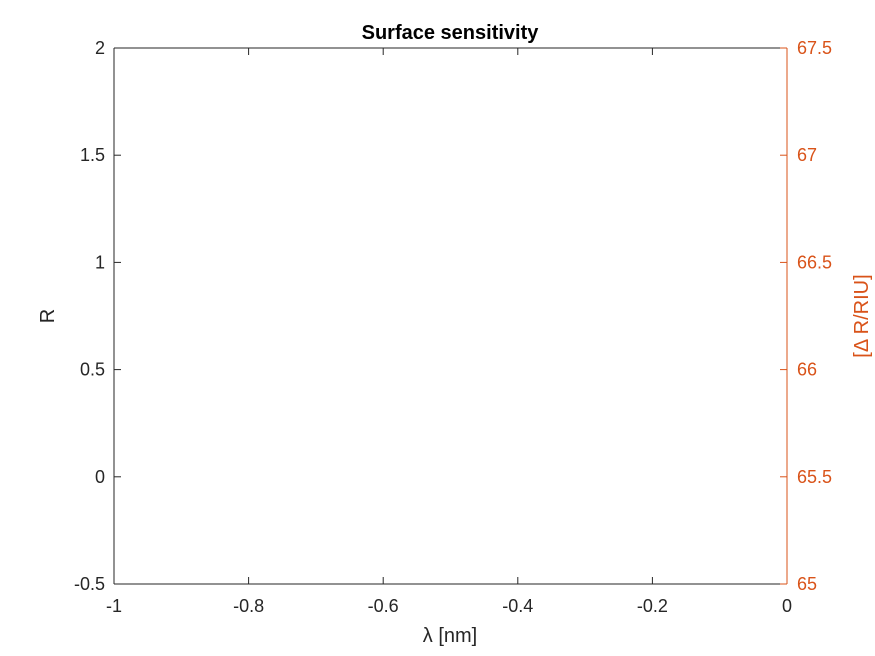  What do you see at coordinates (92, 155) in the screenshot?
I see `y-tick-label: 1.5` at bounding box center [92, 155].